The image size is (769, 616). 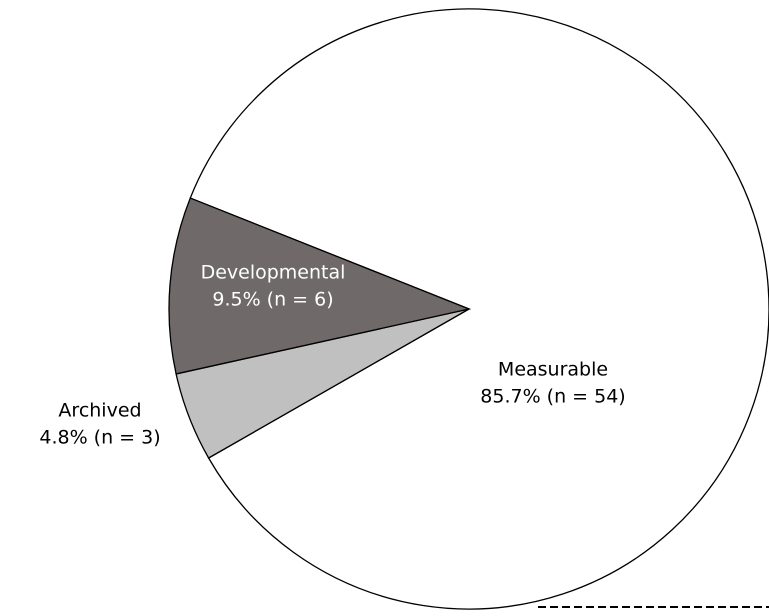 I want to click on slice-label: Archived, so click(x=99, y=411).